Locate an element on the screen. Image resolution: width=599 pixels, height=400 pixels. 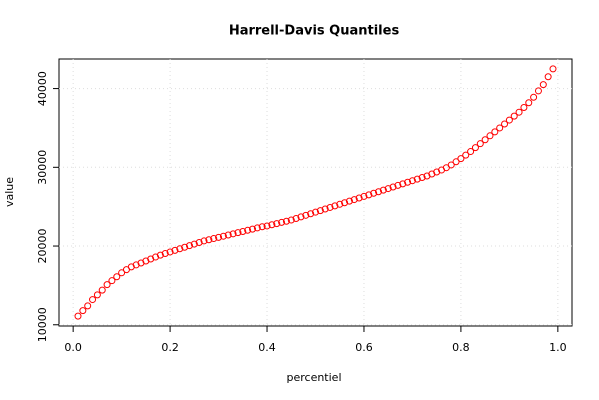
y-axis-label: value is located at coordinates (9, 192).